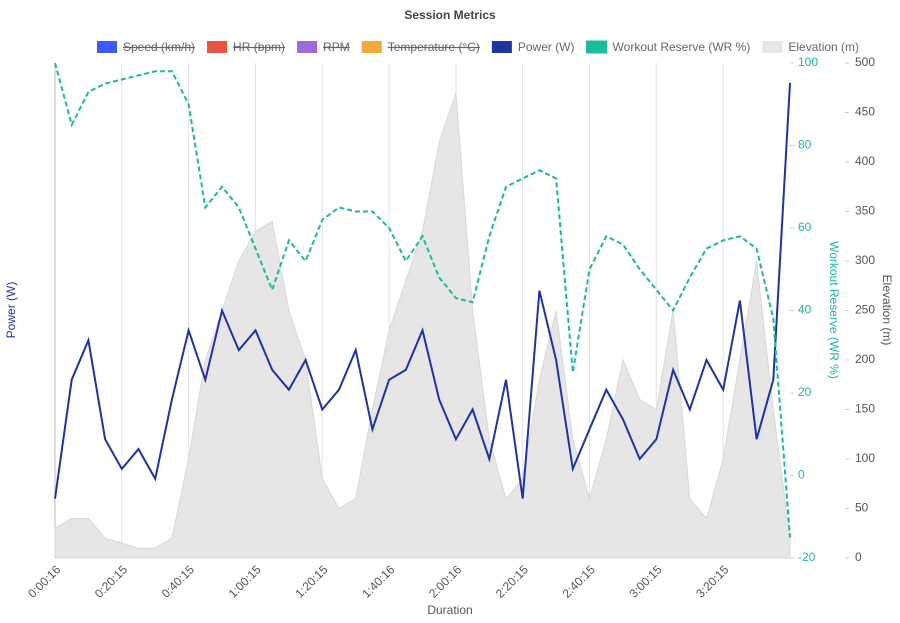 The height and width of the screenshot is (623, 900). Describe the element at coordinates (378, 581) in the screenshot. I see `x-tick-label: 1:40:16` at that location.